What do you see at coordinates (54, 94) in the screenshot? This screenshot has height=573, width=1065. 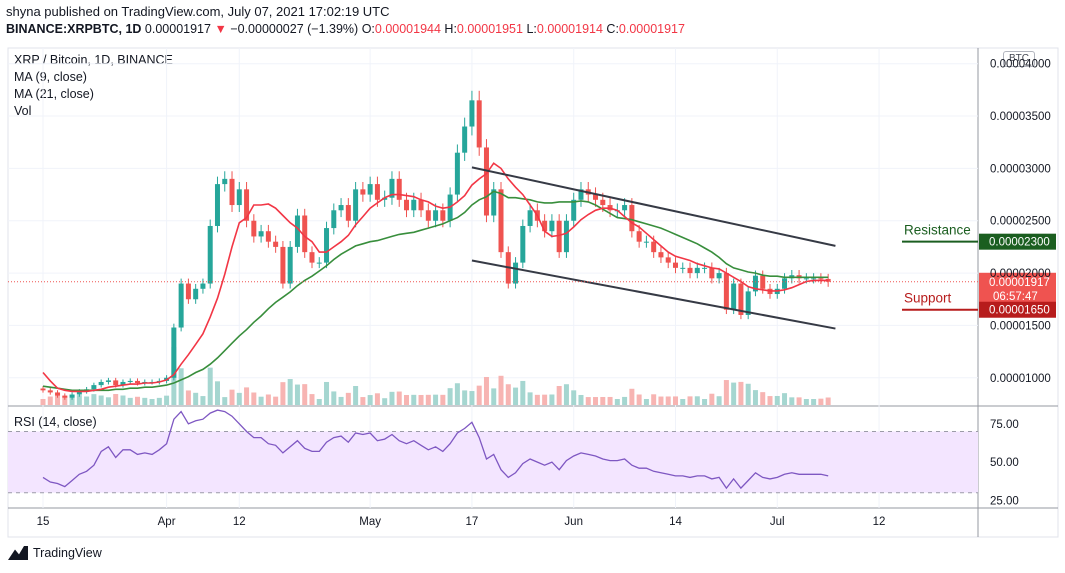 I see `legend-ma21: MA (21, close)` at bounding box center [54, 94].